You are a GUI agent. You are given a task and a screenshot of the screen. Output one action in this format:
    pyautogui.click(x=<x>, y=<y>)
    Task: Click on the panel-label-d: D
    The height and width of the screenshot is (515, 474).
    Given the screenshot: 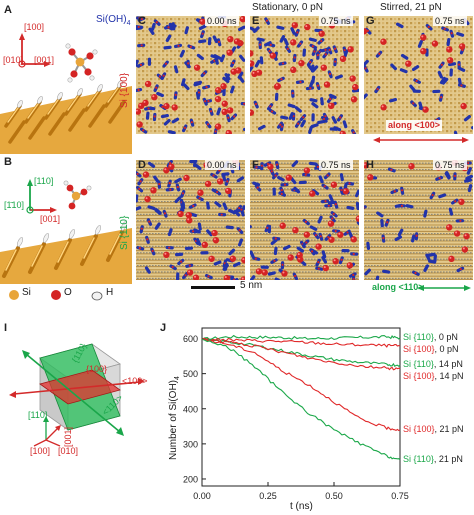 What is the action you would take?
    pyautogui.click(x=142, y=165)
    